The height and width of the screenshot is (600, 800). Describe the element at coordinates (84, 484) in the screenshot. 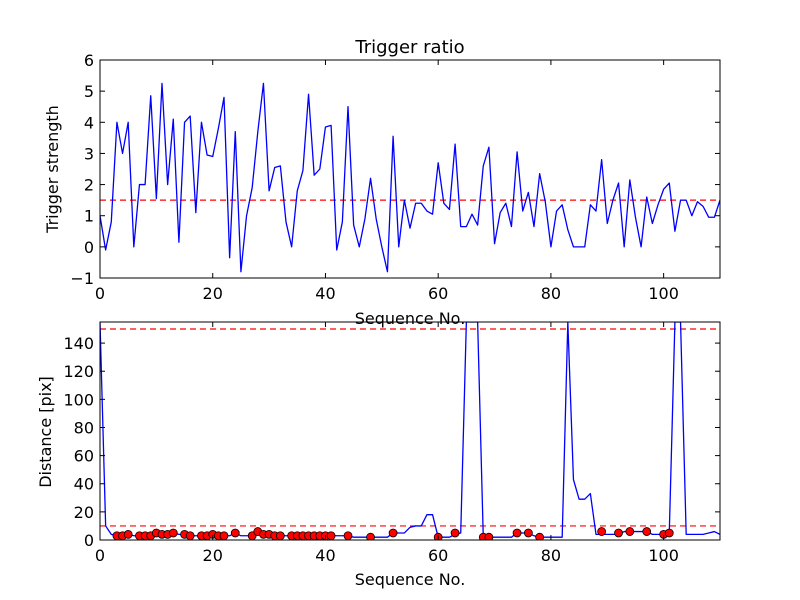

I see `y-tick-label: 40` at that location.